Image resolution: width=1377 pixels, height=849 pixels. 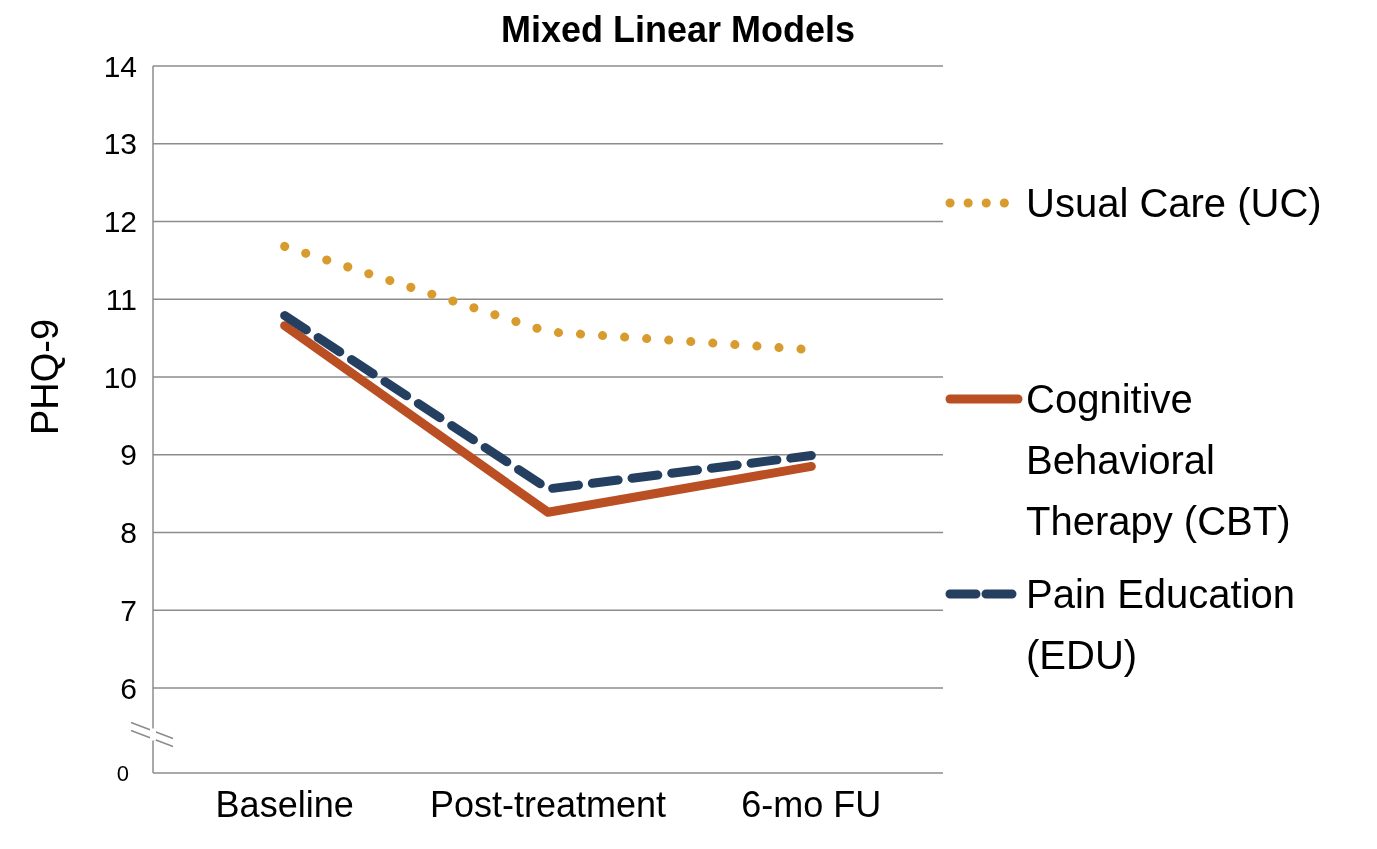 I want to click on legend-label: Cognitive Behavioral Therapy (CBT), so click(x=1158, y=460).